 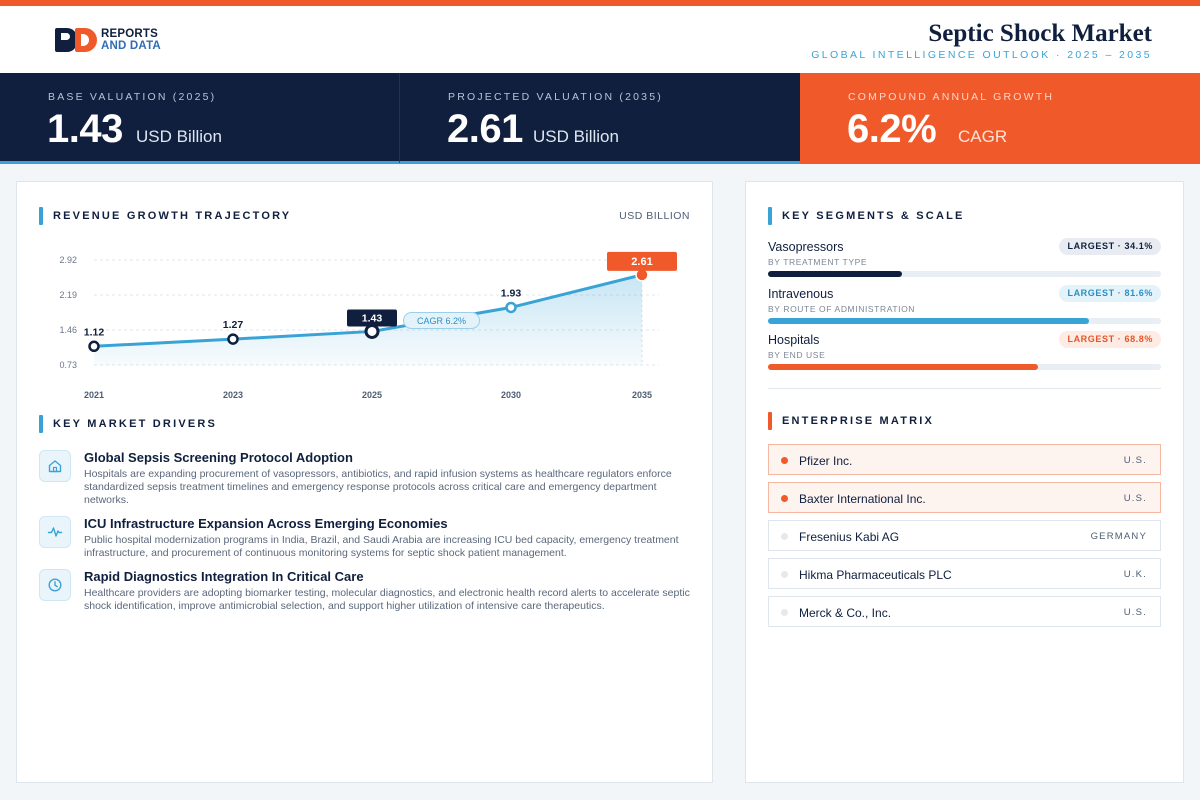 What do you see at coordinates (372, 395) in the screenshot?
I see `x-tick-label: 2025` at bounding box center [372, 395].